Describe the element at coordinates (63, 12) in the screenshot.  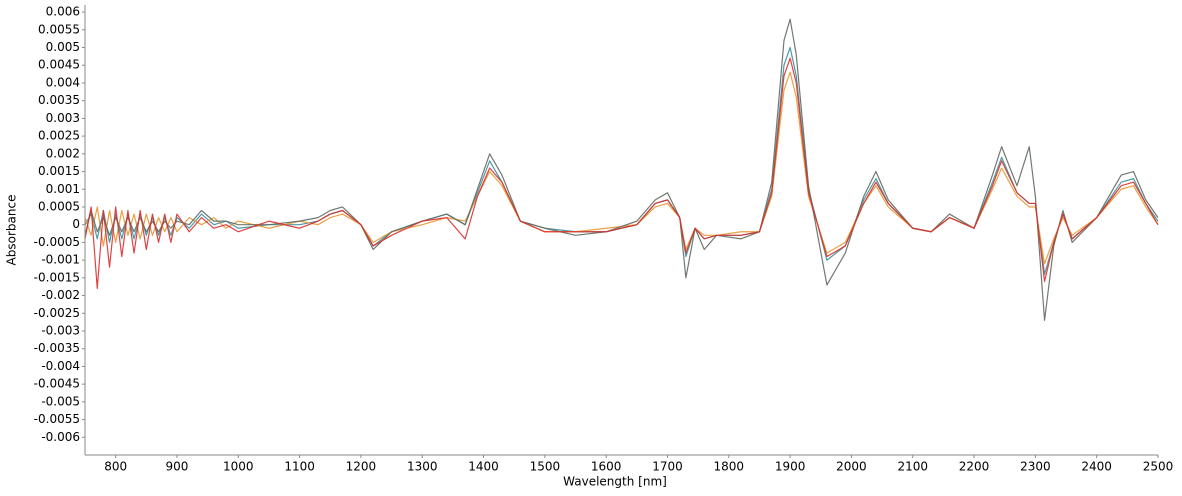
I see `y-tick-label: 0.006` at that location.